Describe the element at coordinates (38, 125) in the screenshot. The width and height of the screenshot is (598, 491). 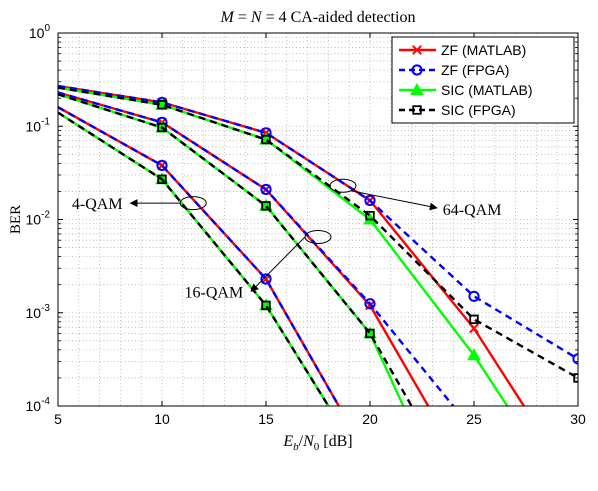
I see `y-tick-label: 10⁻¹` at that location.